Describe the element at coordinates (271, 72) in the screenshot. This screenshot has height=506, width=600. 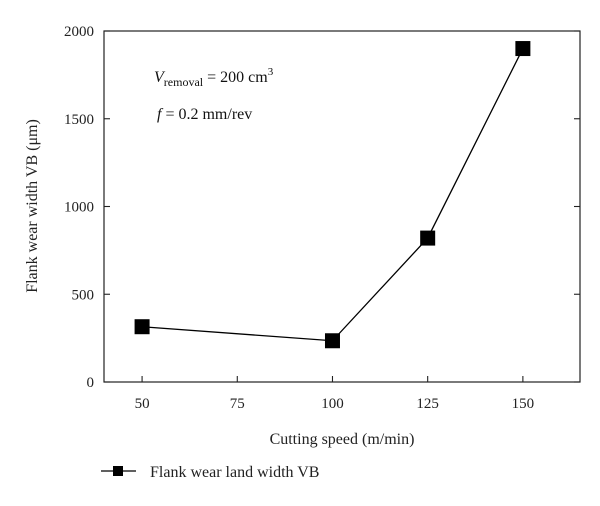
I see `annotation-removal-sup: 3` at that location.